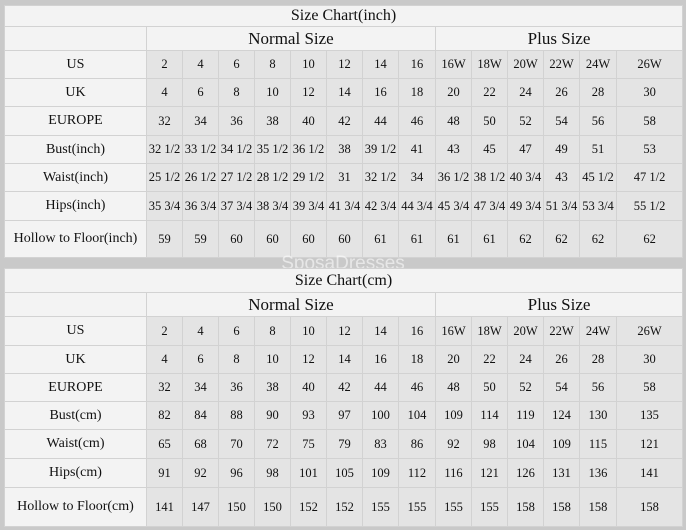  I want to click on table-row: EUROPE 32 34 36 38 40 42 44 46 48 50 52 54 56 58, so click(344, 121).